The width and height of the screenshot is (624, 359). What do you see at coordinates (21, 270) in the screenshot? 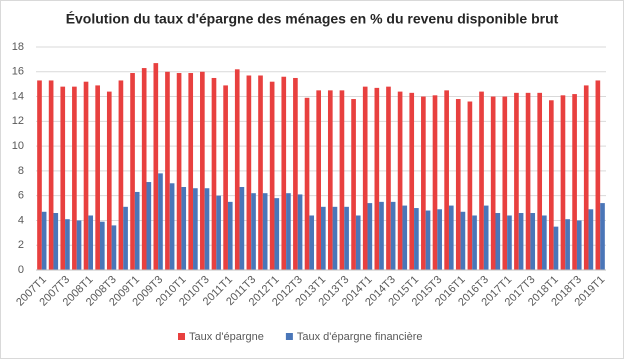
I see `y-tick-label: 0` at bounding box center [21, 270].